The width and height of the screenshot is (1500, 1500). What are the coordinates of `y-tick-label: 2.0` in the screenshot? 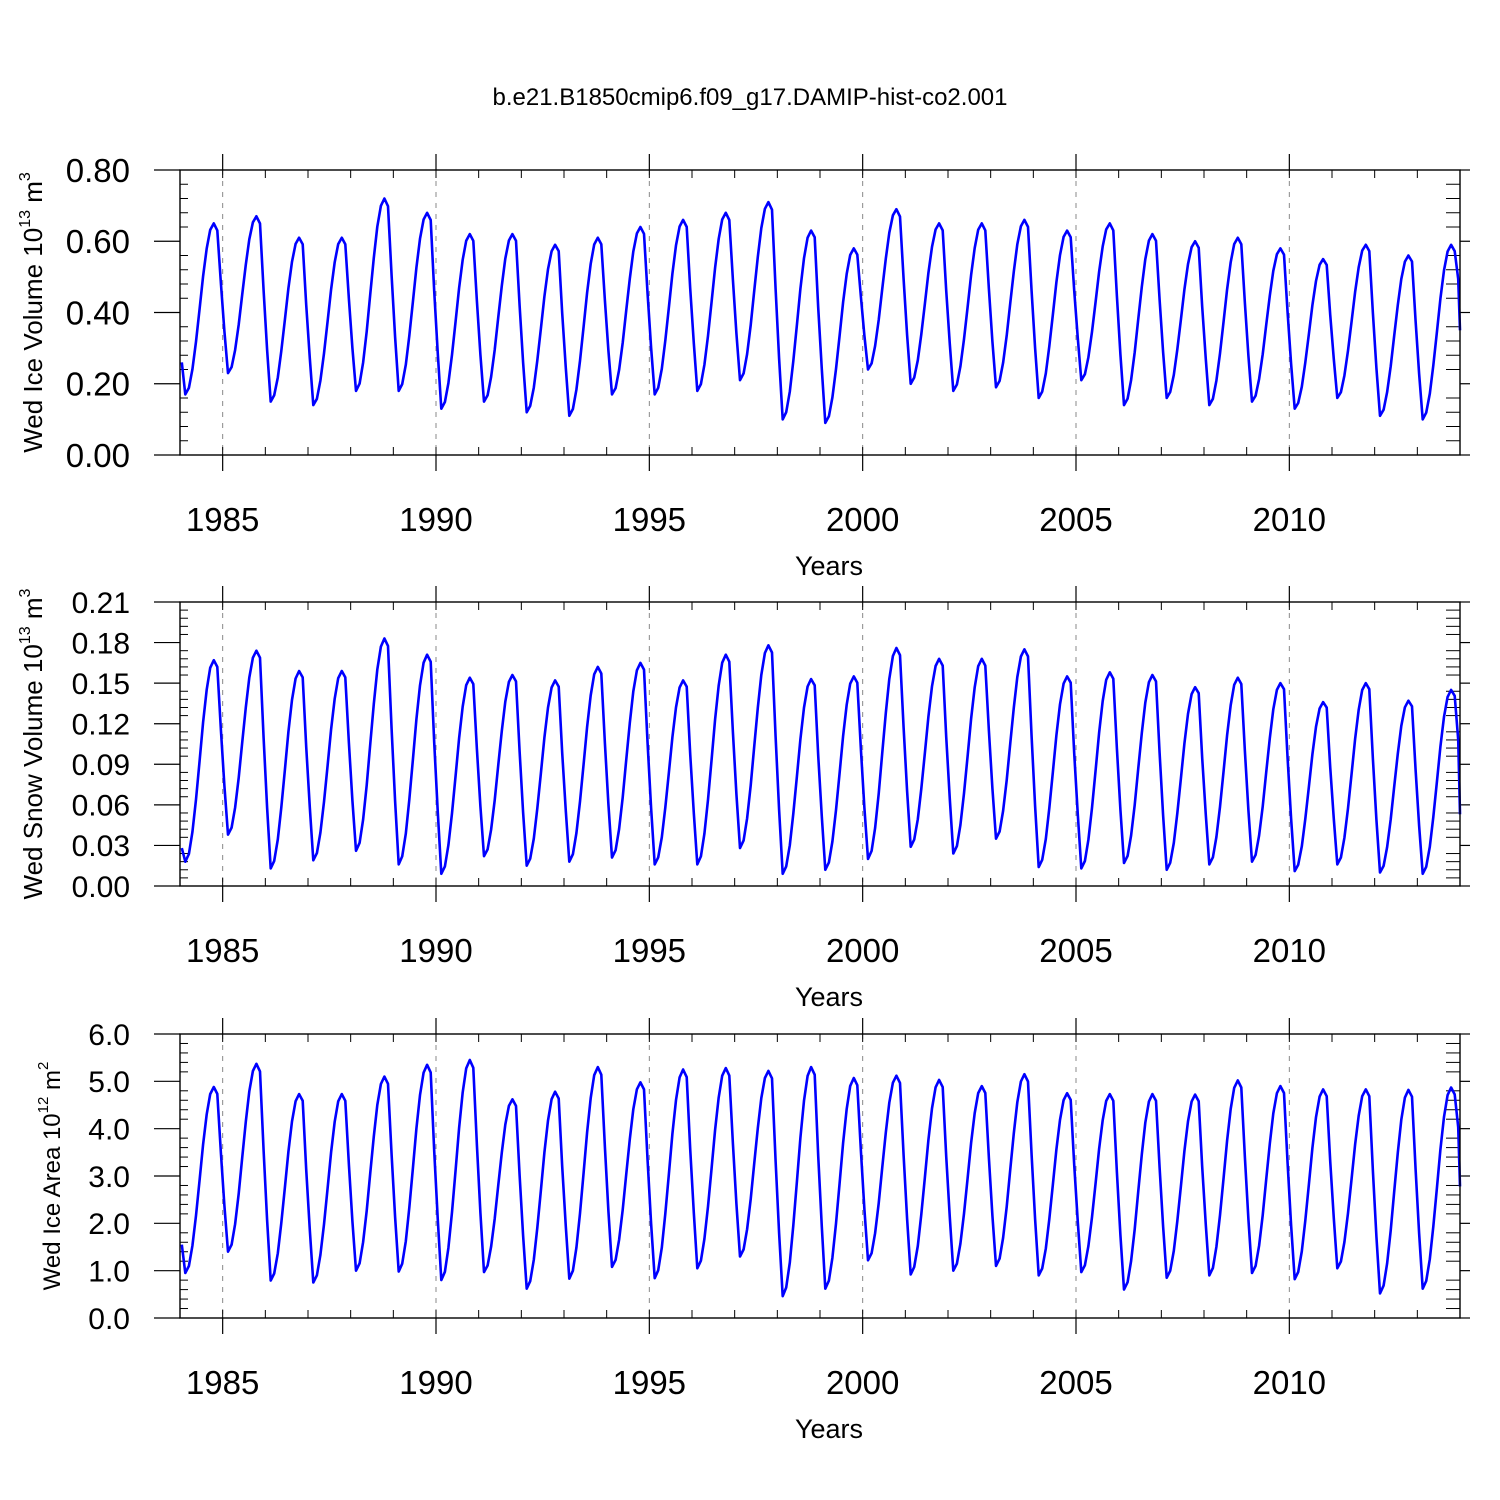 It's located at (109, 1224).